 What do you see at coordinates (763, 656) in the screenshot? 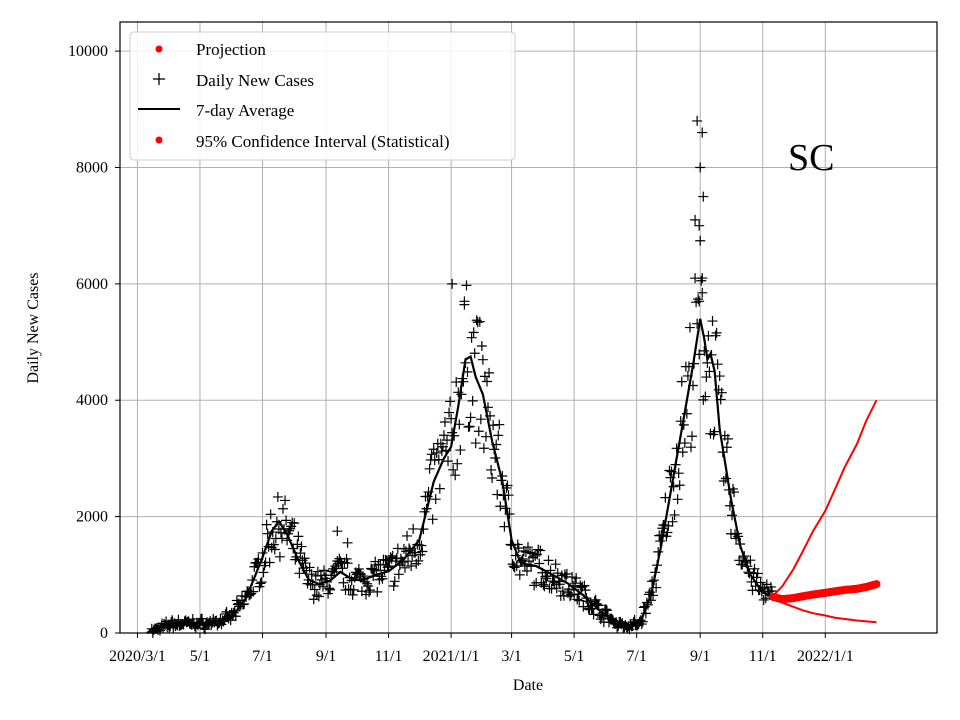
I see `x-tick-label: 11/1` at bounding box center [763, 656].